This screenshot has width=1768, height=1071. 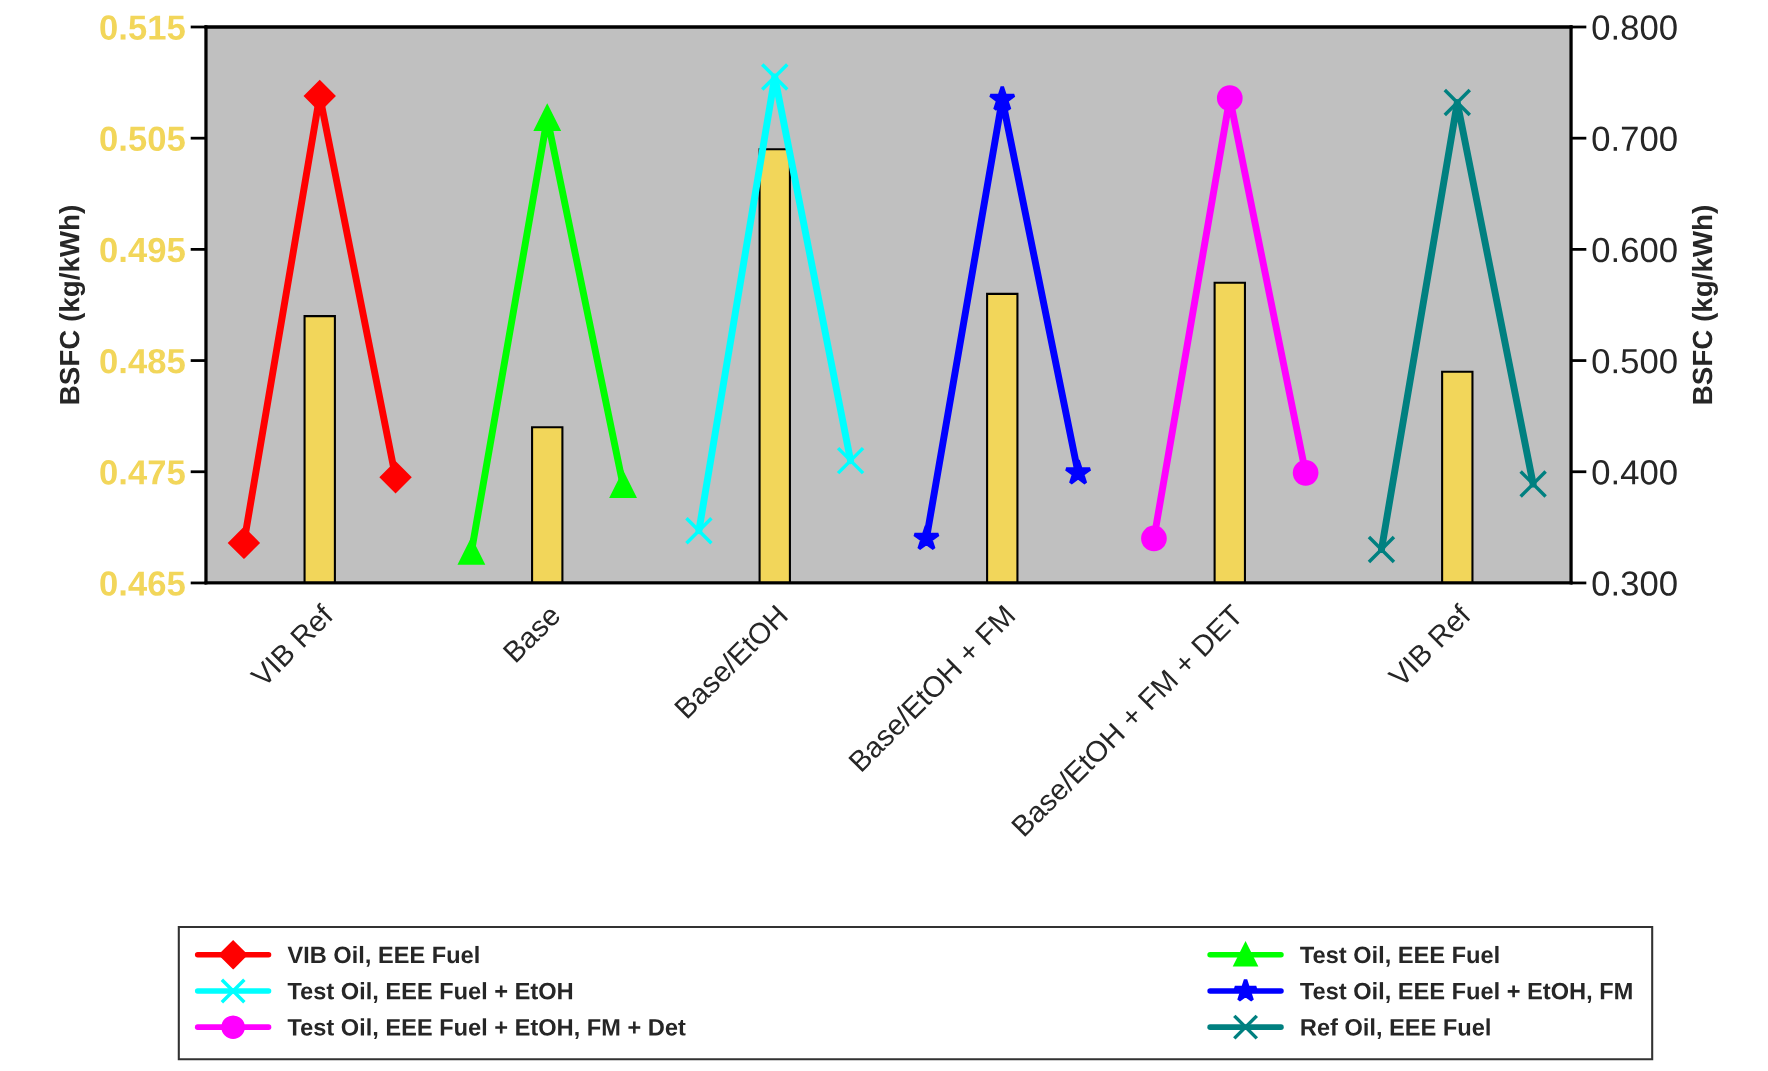 What do you see at coordinates (1634, 472) in the screenshot?
I see `y2-tick-label: 0.400` at bounding box center [1634, 472].